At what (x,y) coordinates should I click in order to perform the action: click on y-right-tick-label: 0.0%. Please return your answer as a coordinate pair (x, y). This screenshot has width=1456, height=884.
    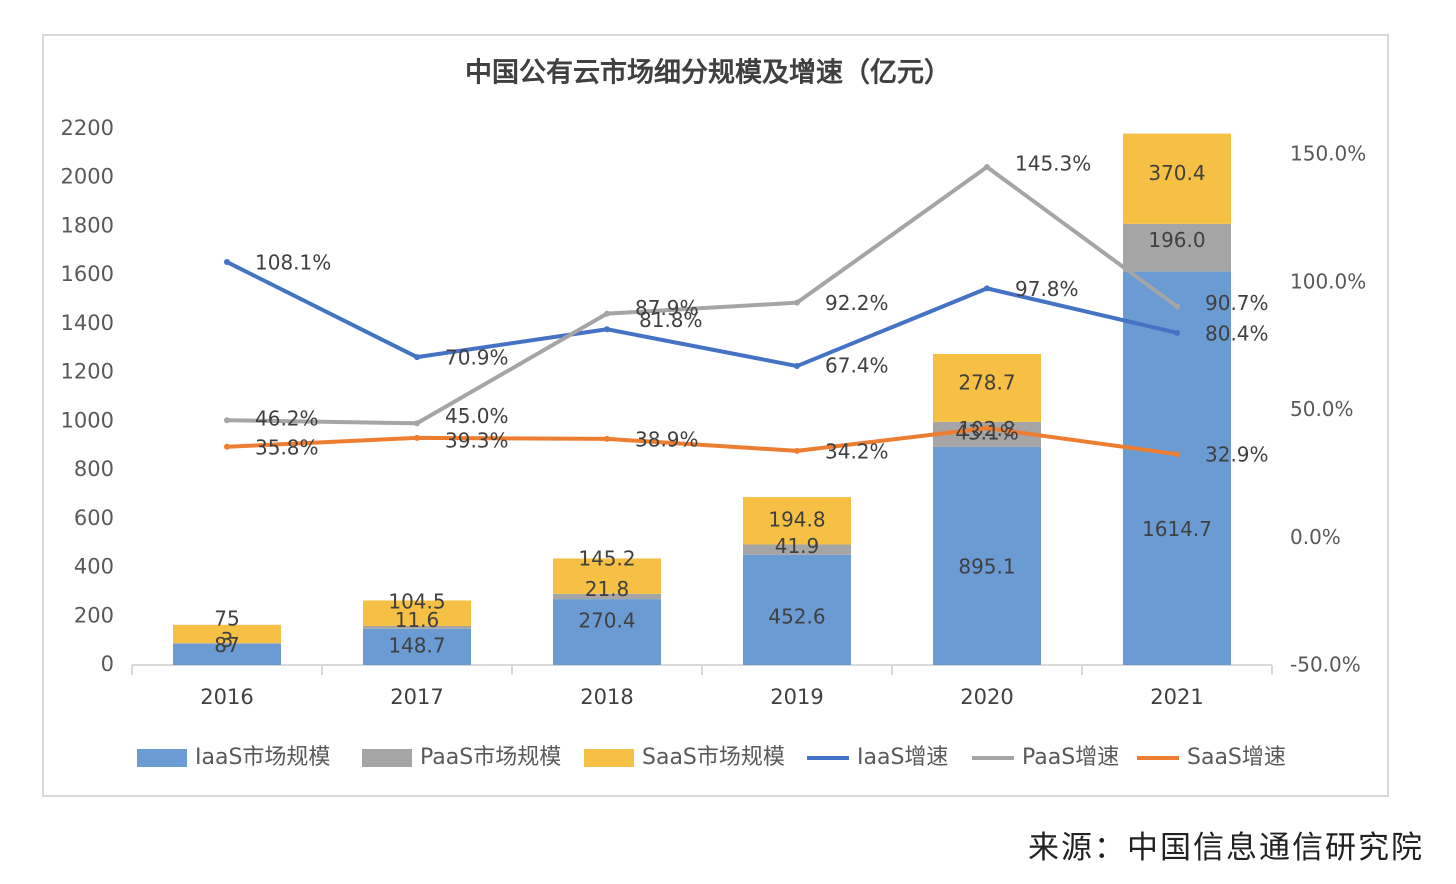
    Looking at the image, I should click on (1315, 537).